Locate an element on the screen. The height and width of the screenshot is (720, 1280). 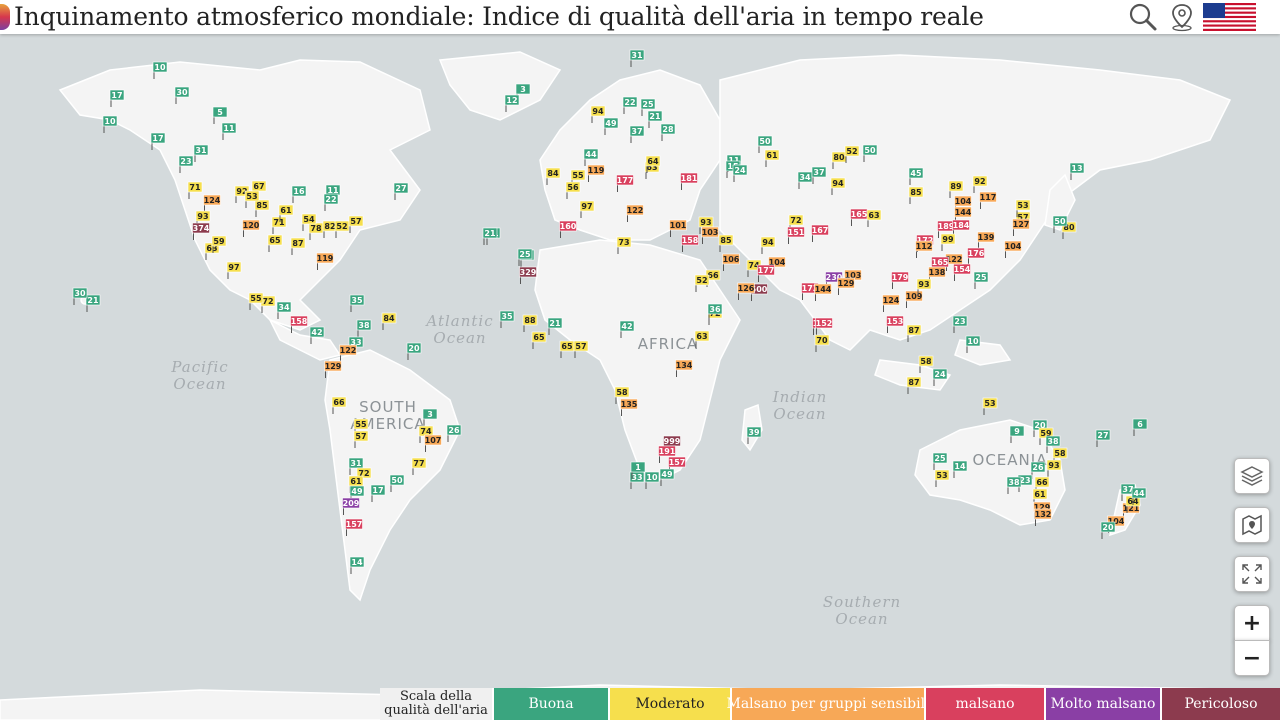
aqi-station-marker: 112 is located at coordinates (924, 249).